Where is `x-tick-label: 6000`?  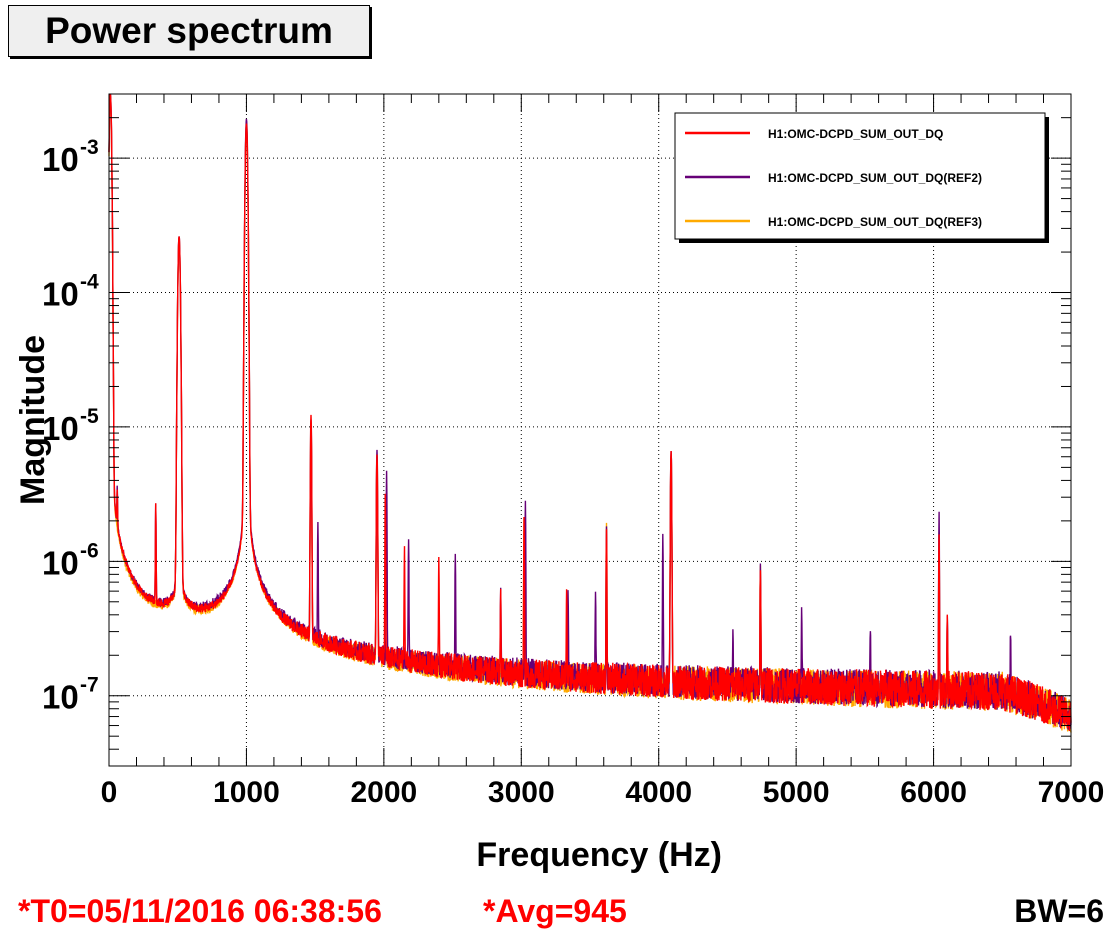 x-tick-label: 6000 is located at coordinates (933, 792).